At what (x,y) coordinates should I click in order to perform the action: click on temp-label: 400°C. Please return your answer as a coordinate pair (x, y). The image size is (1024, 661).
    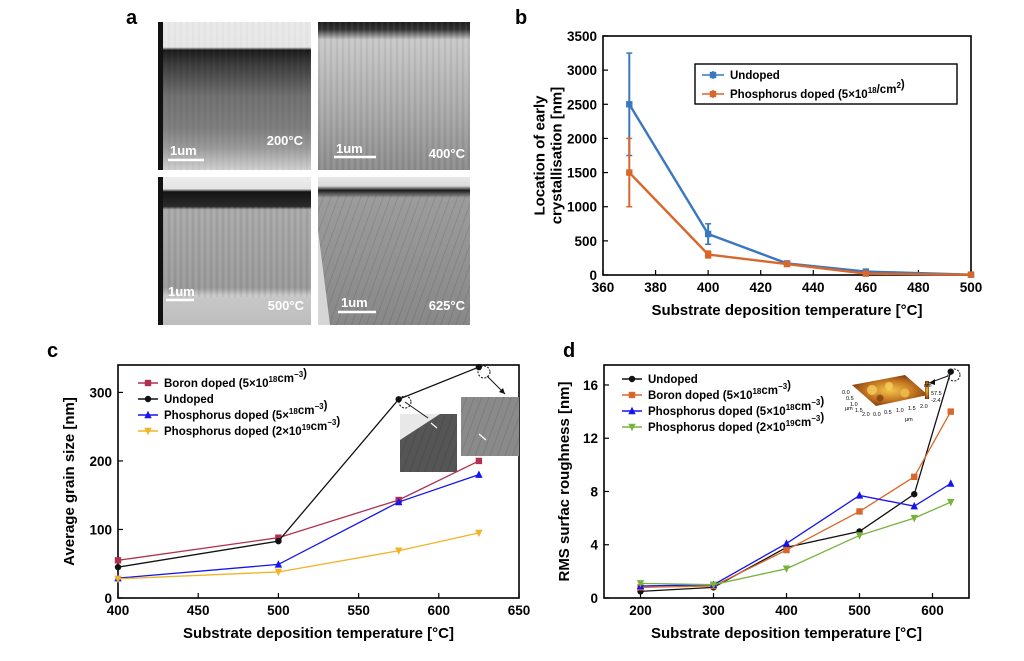
    Looking at the image, I should click on (447, 153).